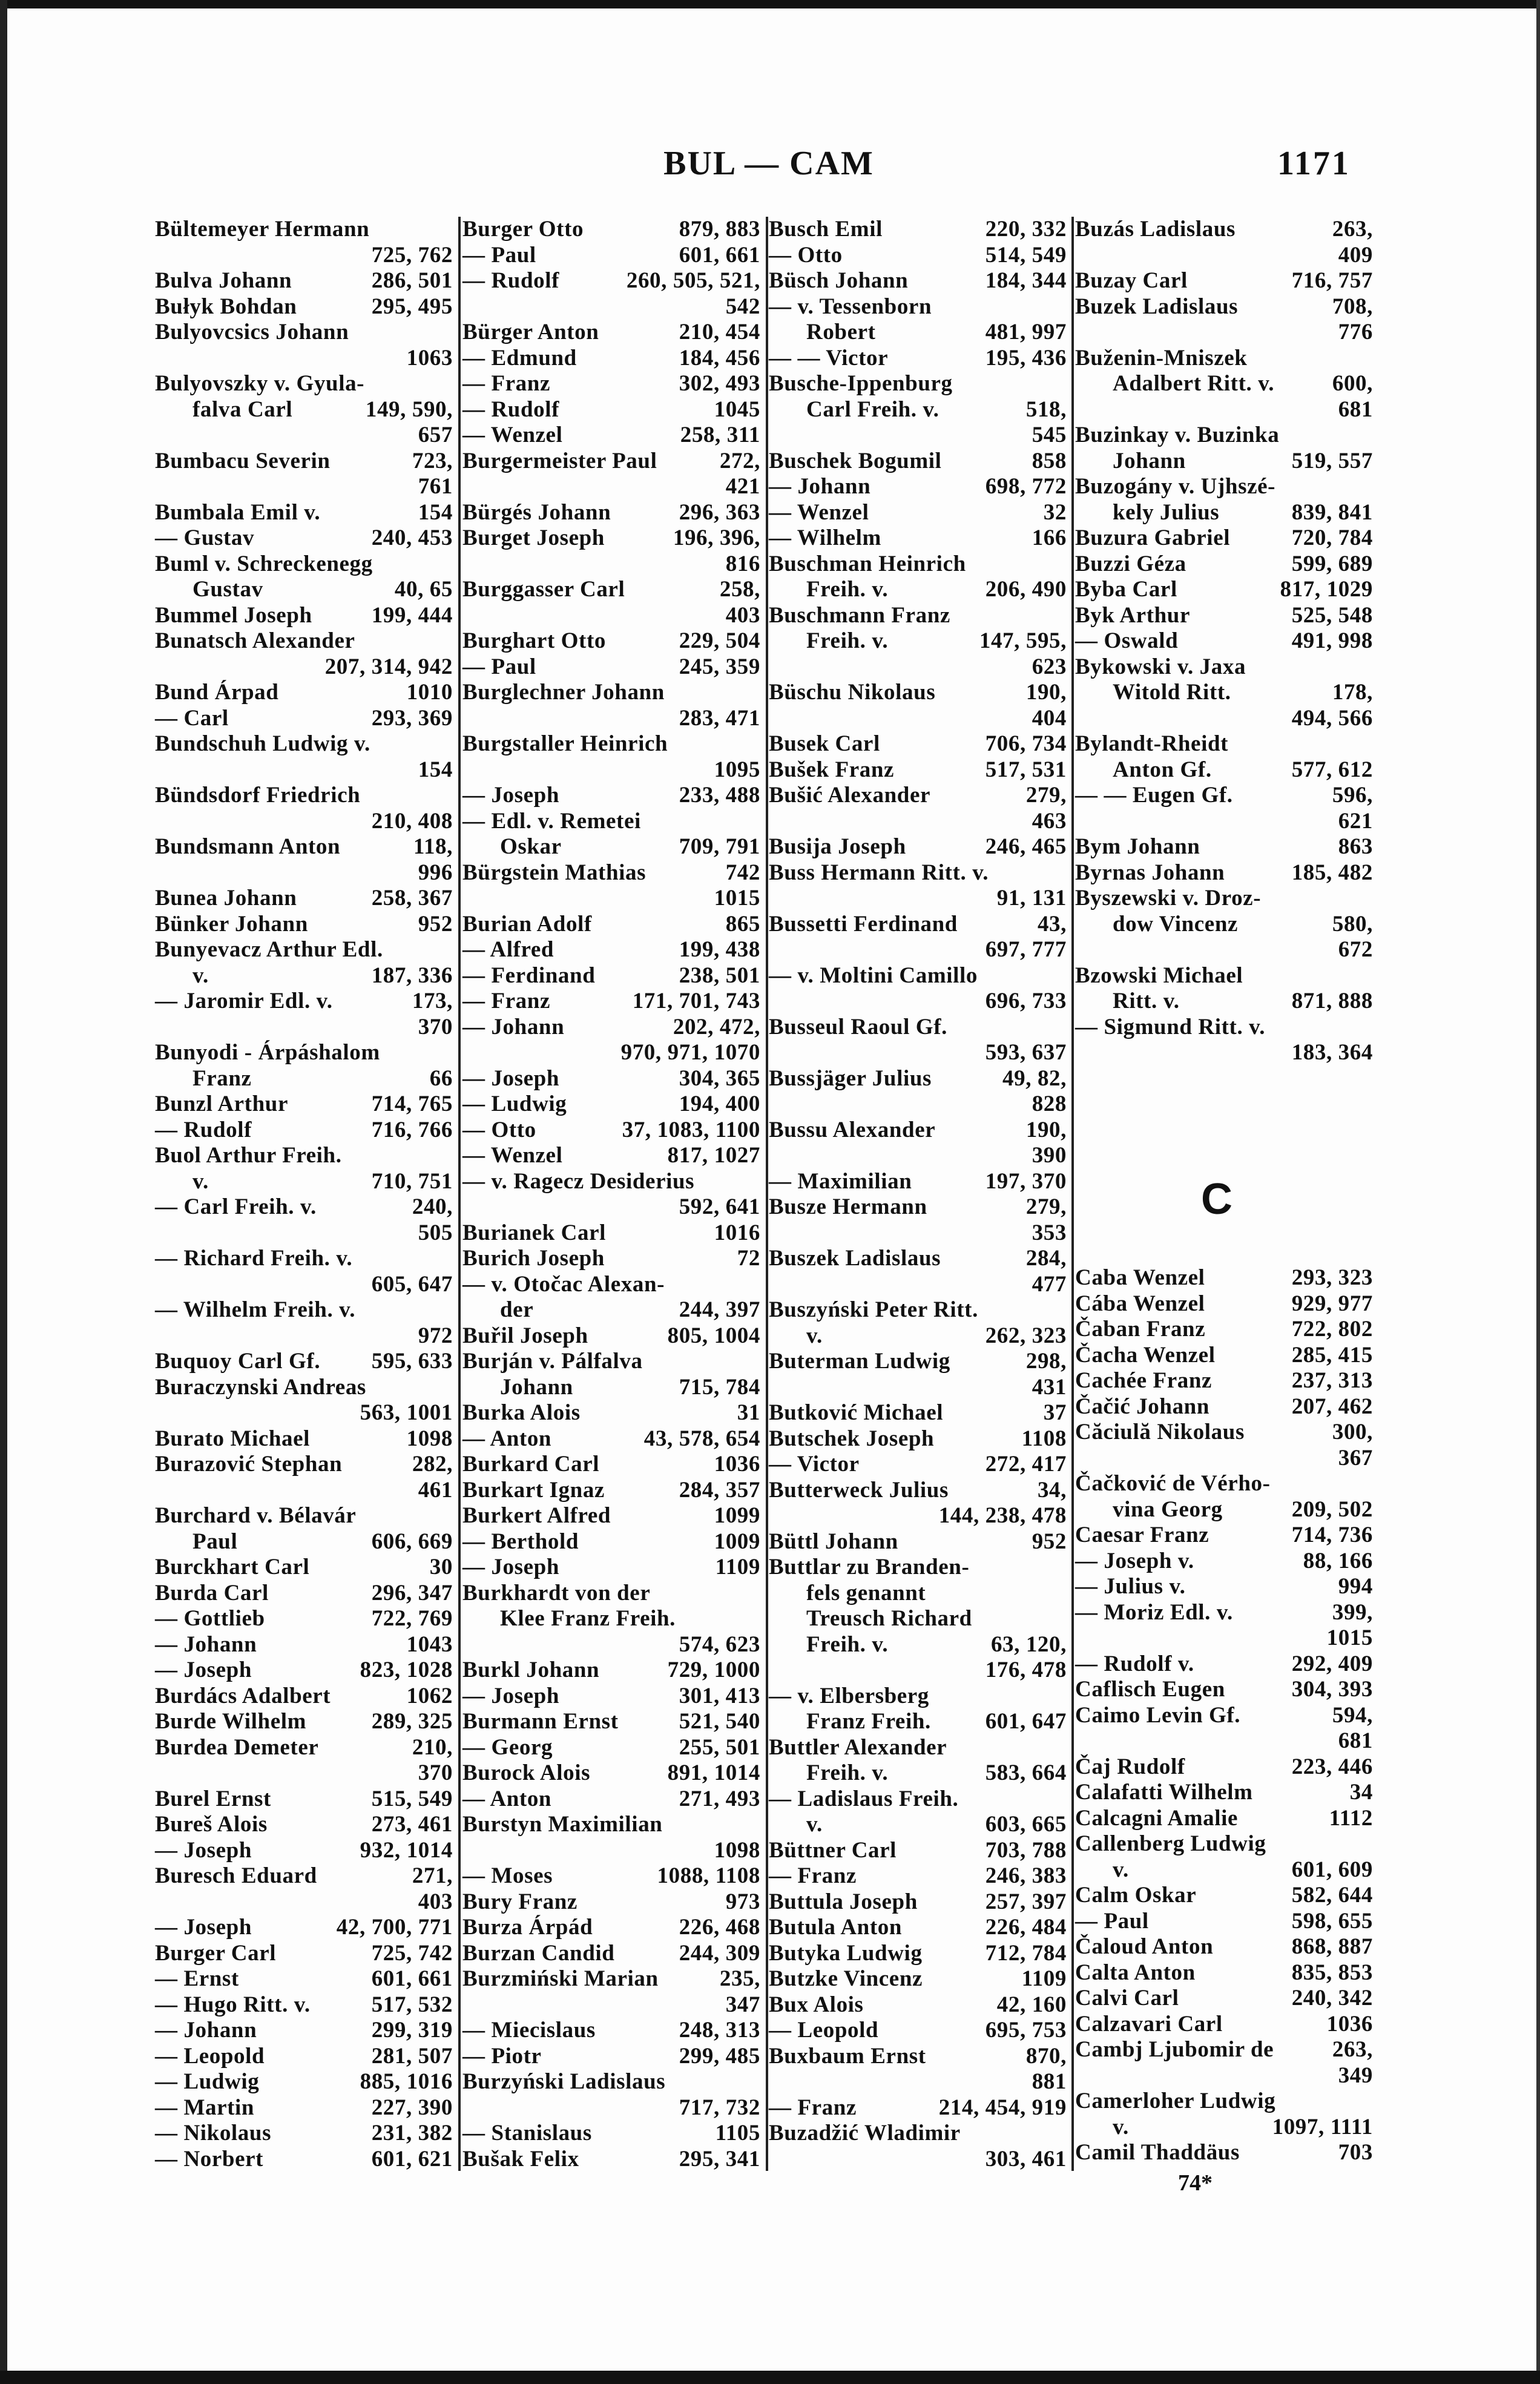 This screenshot has width=1540, height=2384. Describe the element at coordinates (743, 615) in the screenshot. I see `entry-page-refs: 403` at that location.